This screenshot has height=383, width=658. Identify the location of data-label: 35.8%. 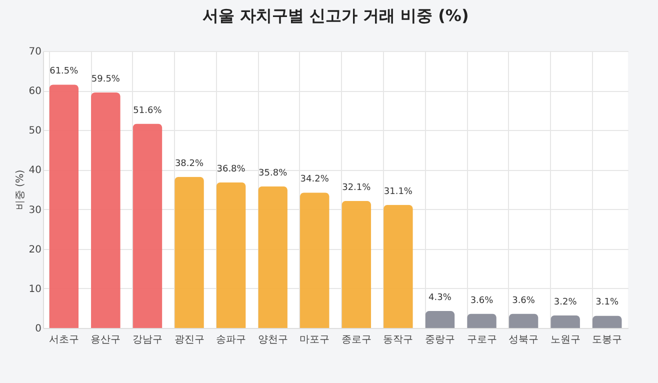
(273, 173).